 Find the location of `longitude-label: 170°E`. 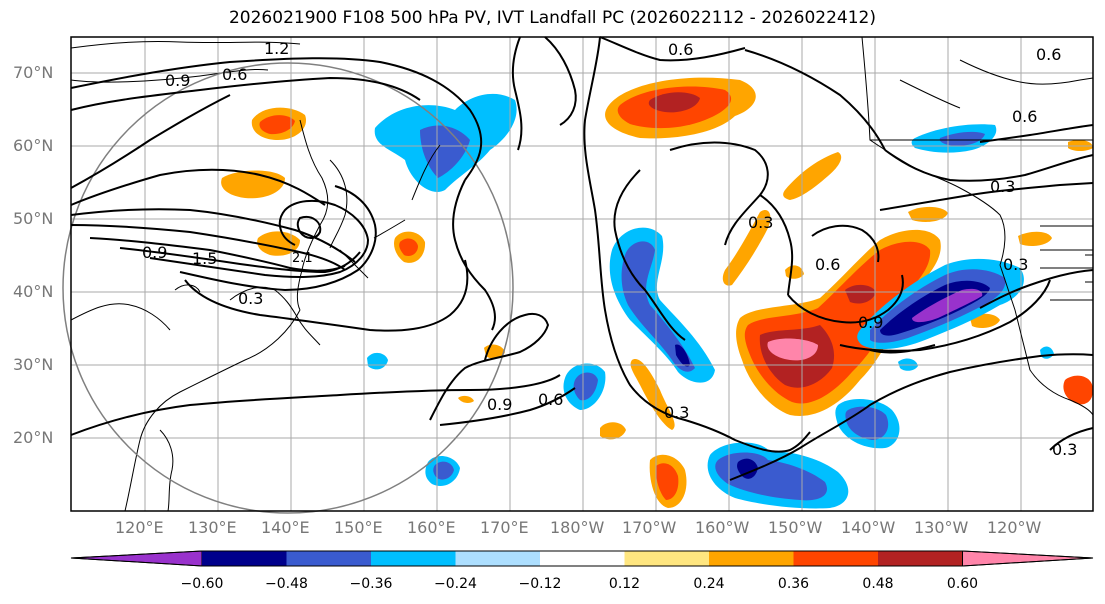

longitude-label: 170°E is located at coordinates (504, 527).